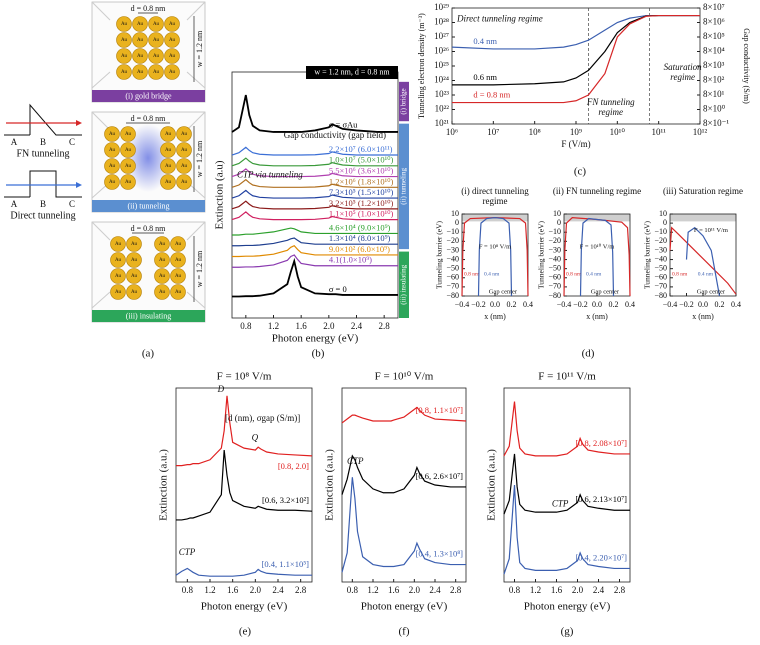  What do you see at coordinates (421, 66) in the screenshot?
I see `y-axis-label: Tunneling electron density (m⁻³)` at bounding box center [421, 66].